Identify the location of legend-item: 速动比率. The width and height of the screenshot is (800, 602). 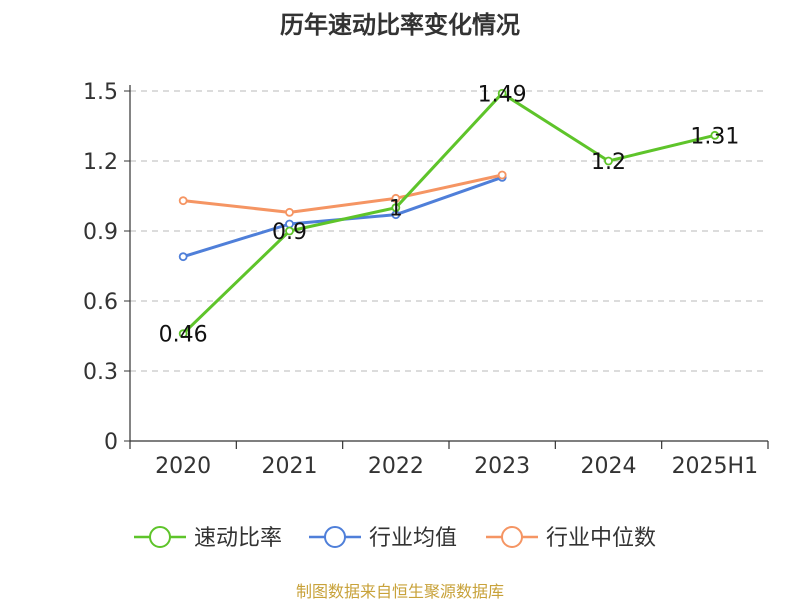
(208, 538).